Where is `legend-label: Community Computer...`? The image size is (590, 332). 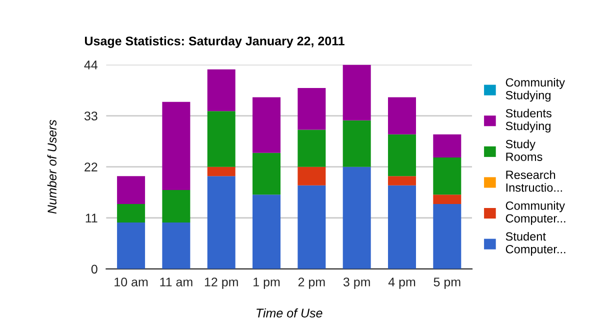
legend-label: Community Computer... is located at coordinates (536, 213).